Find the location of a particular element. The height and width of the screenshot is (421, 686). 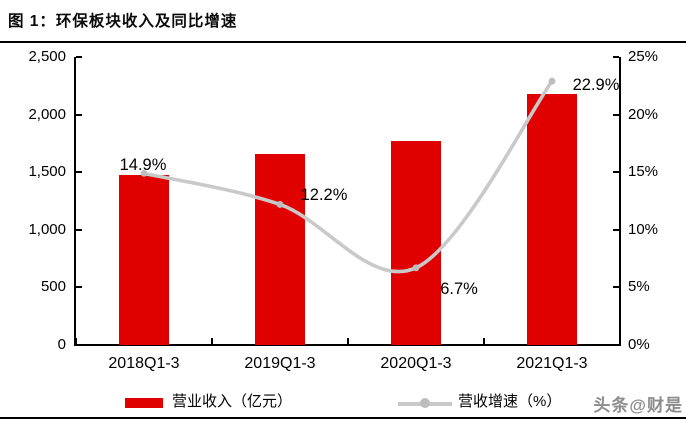

y-axis-right-label: 5% is located at coordinates (639, 287).